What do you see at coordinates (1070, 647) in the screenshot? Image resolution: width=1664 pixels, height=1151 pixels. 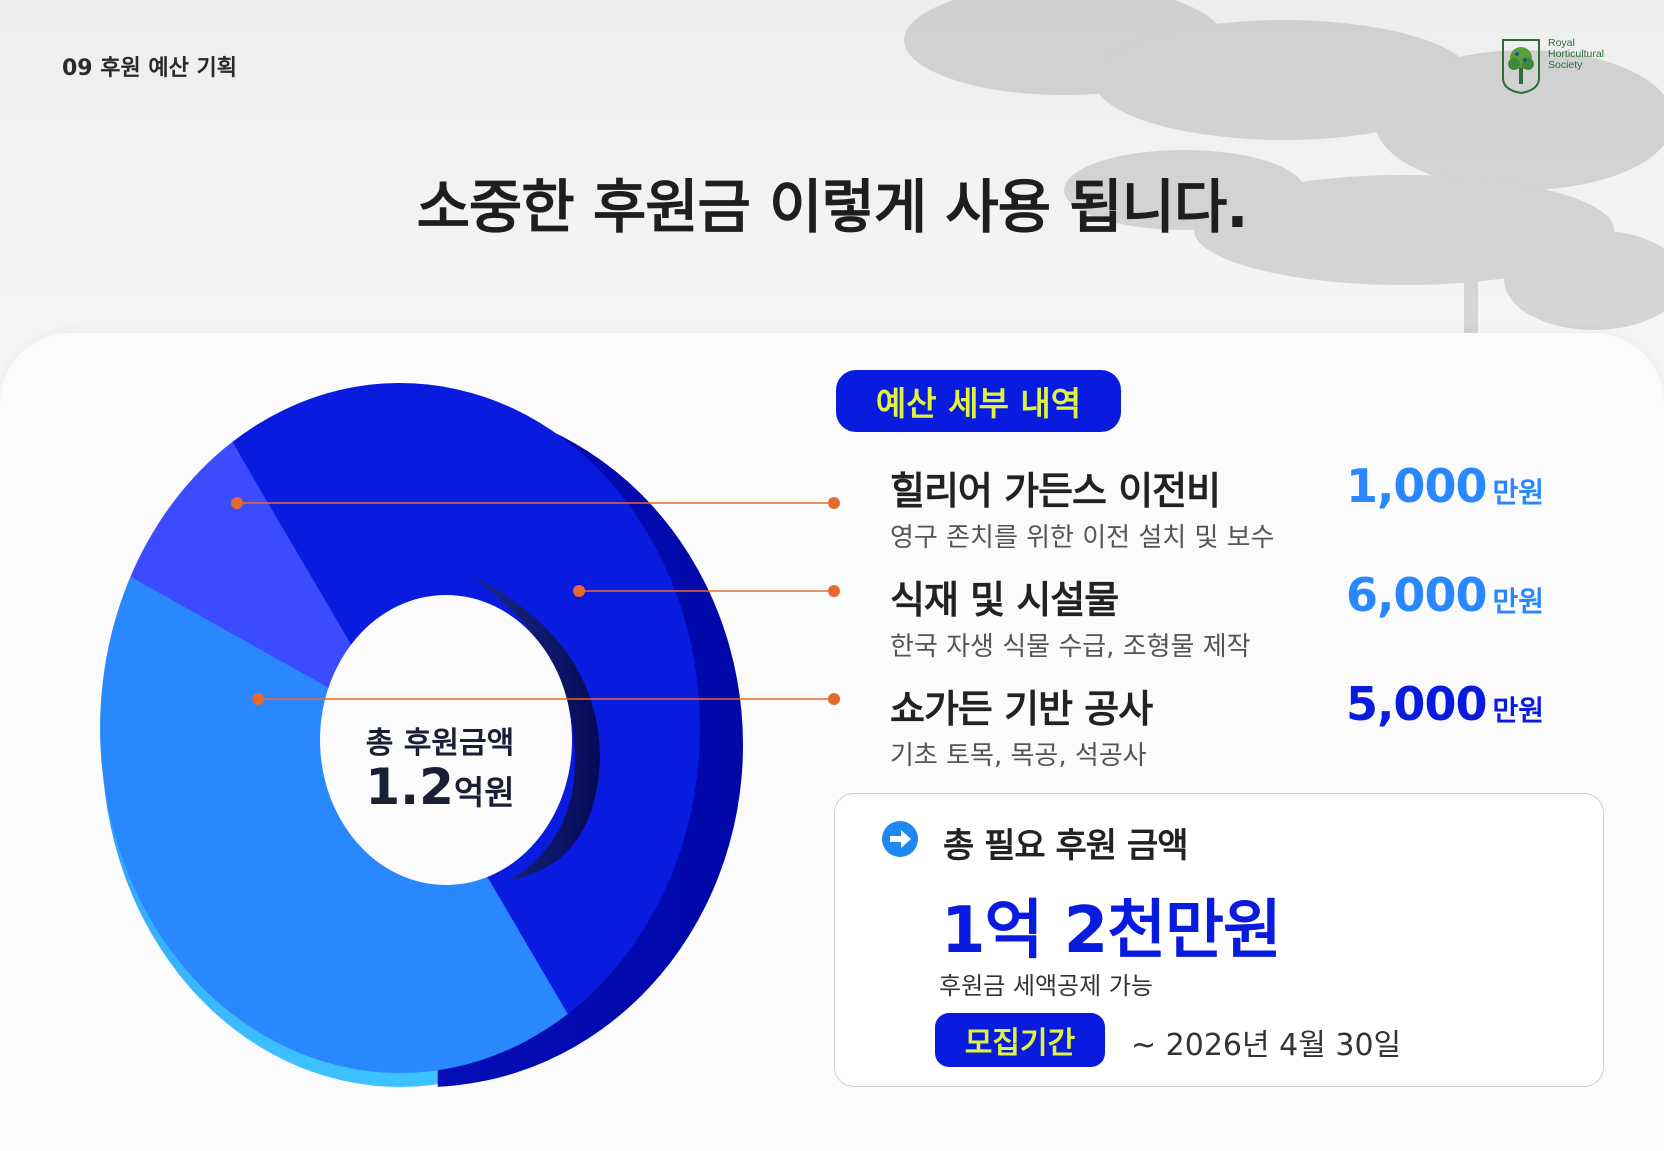 I see `budget-item-desc: 한국 자생 식물 수급, 조형물 제작` at bounding box center [1070, 647].